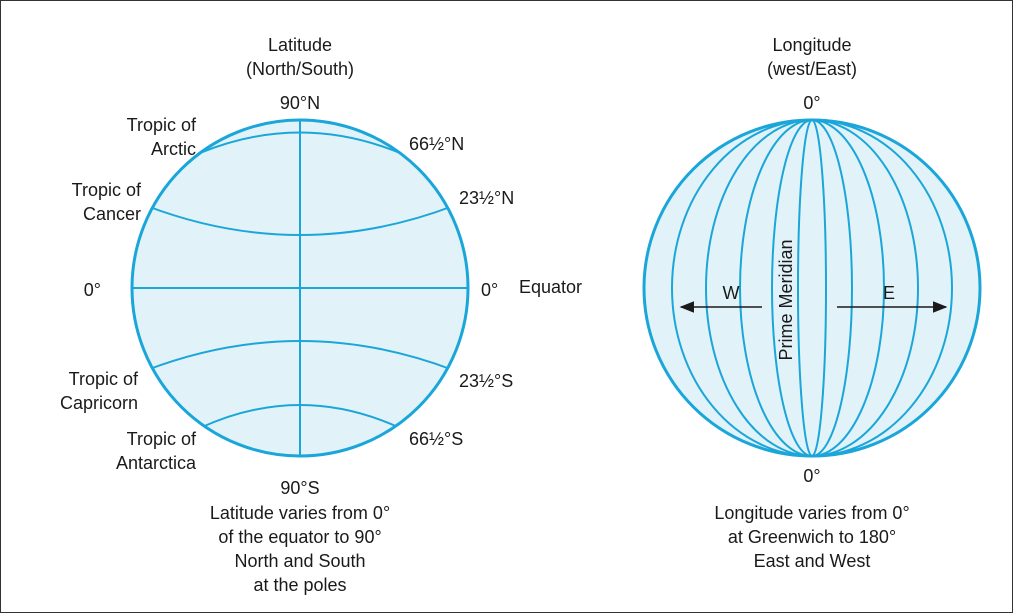  What do you see at coordinates (436, 439) in the screenshot?
I see `latitude-66s-label: 66½°S` at bounding box center [436, 439].